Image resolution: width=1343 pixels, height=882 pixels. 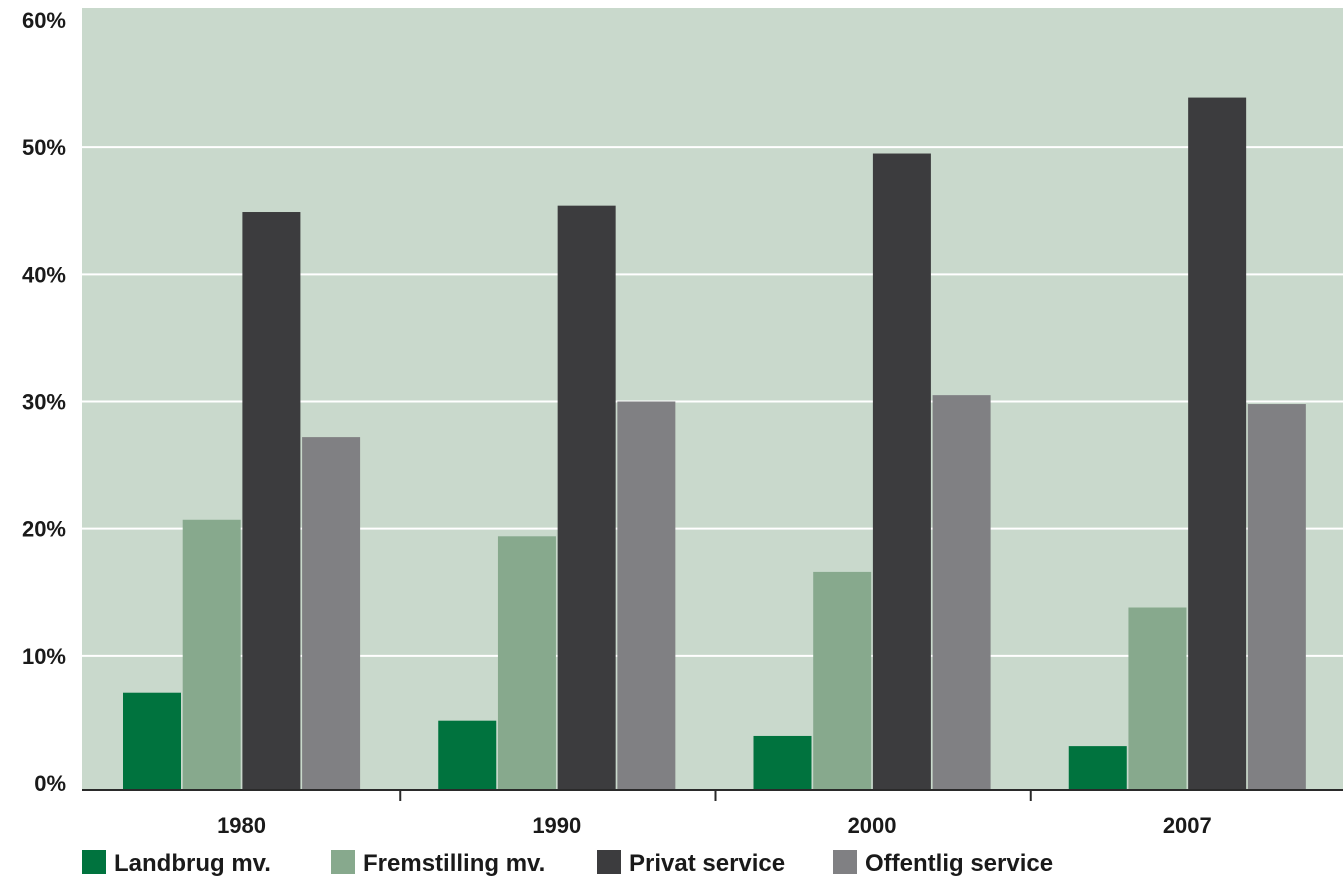 I want to click on bar-fremstilling-mv-1980, so click(x=211, y=654).